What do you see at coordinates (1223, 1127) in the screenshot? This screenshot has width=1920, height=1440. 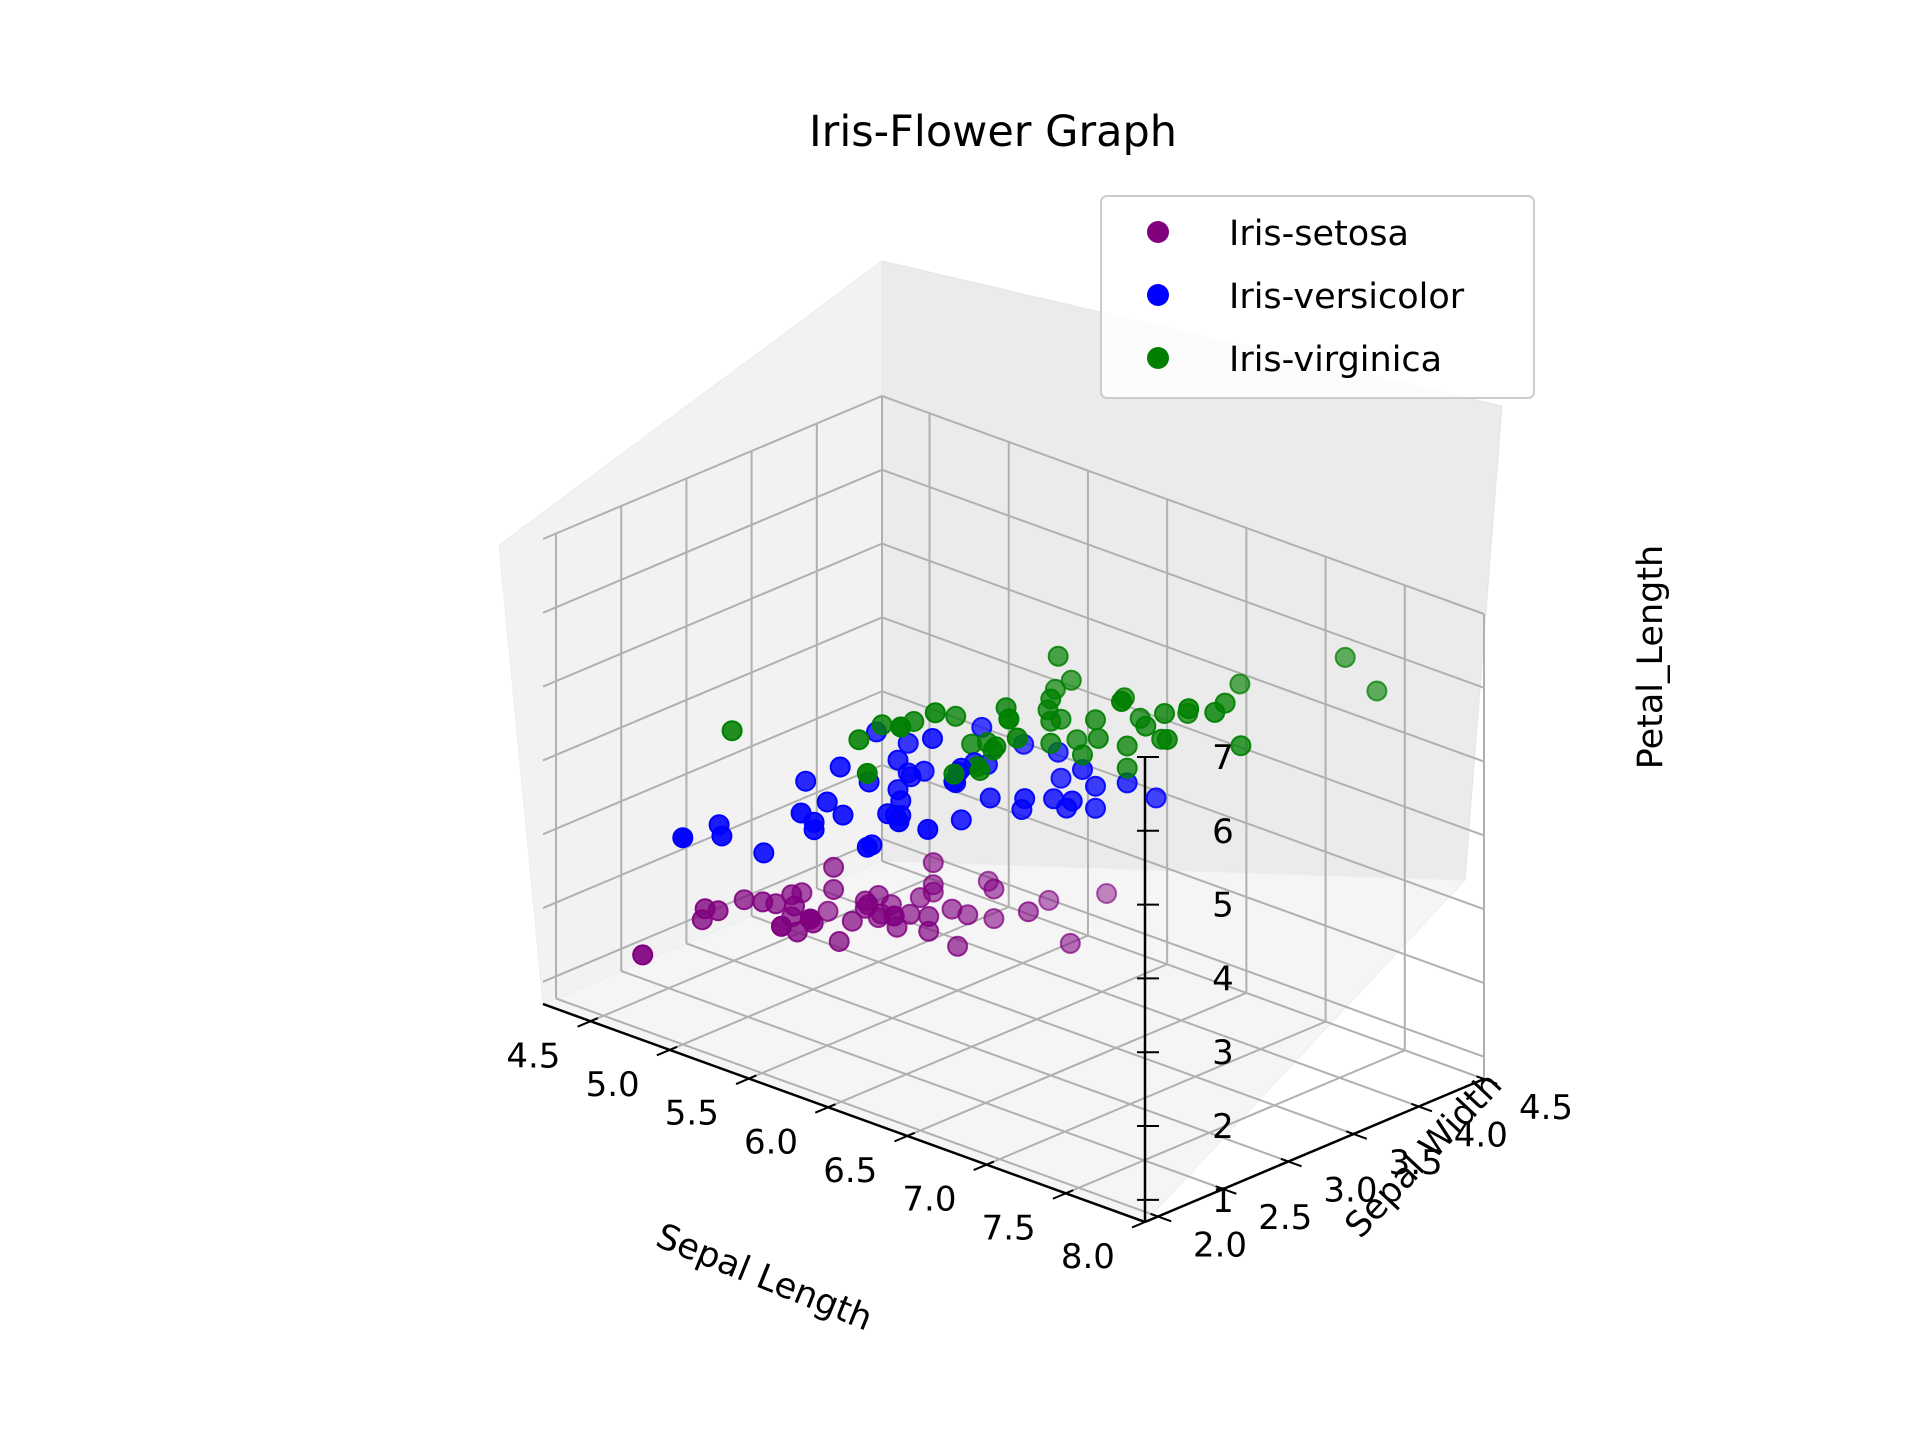 I see `z-tick-label: 2` at bounding box center [1223, 1127].